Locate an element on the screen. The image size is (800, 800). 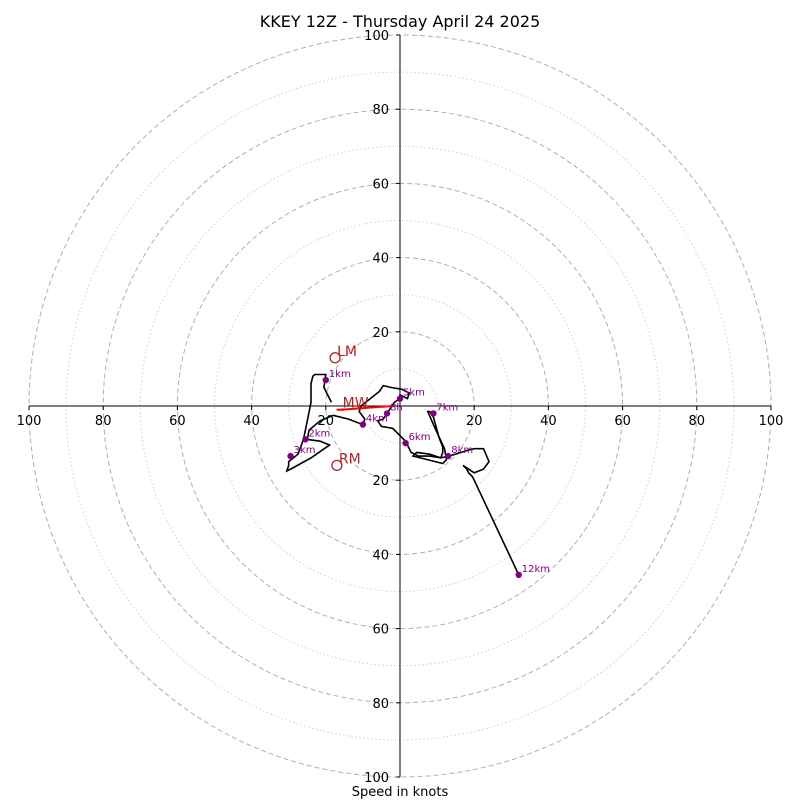
shear-vector is located at coordinates (364, 408).